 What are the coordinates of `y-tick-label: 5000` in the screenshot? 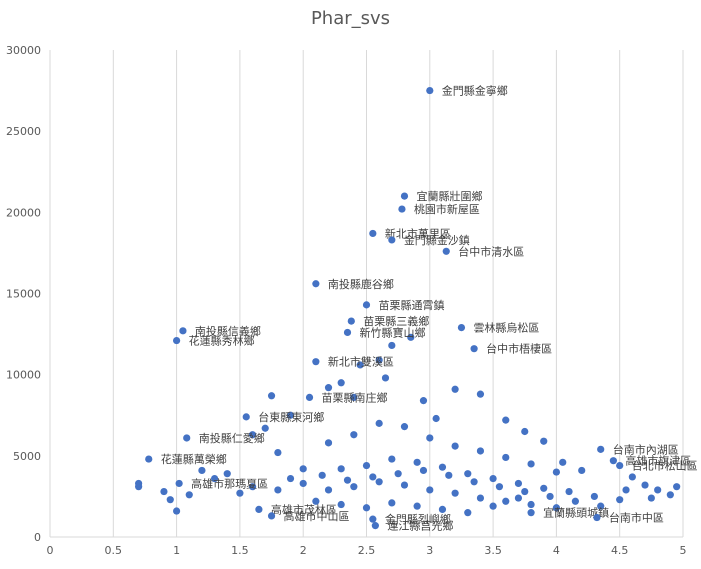 It's located at (27, 456).